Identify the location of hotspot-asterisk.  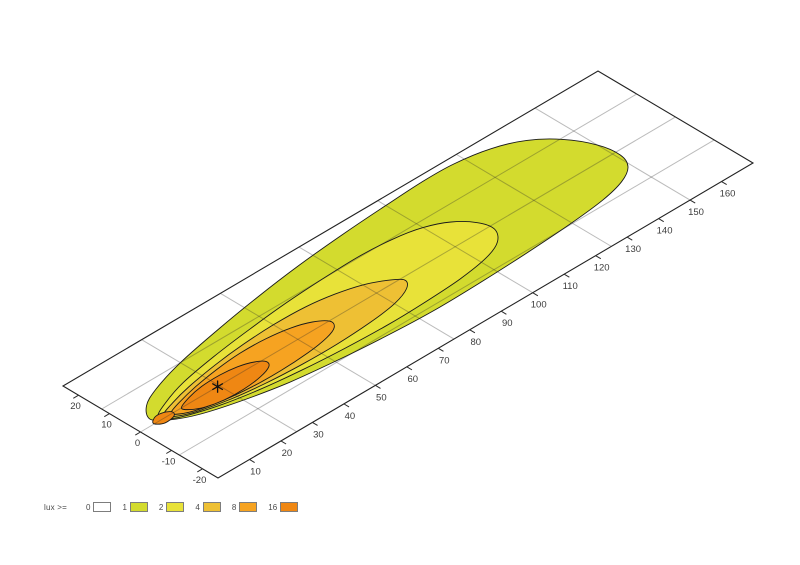
(218, 387).